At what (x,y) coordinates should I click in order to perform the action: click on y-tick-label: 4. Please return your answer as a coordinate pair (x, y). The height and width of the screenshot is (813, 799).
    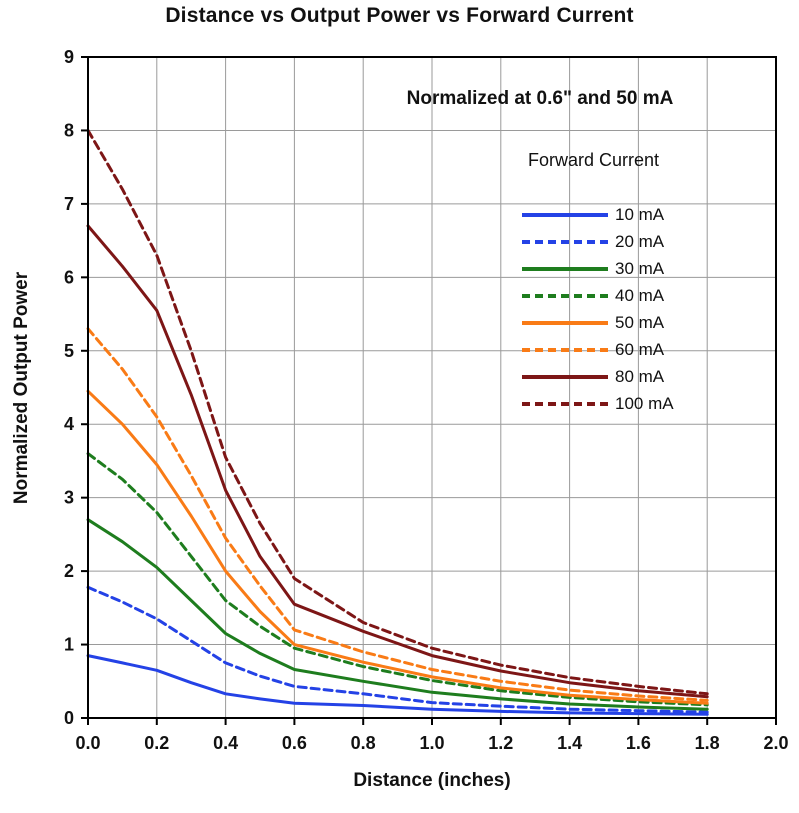
    Looking at the image, I should click on (69, 424).